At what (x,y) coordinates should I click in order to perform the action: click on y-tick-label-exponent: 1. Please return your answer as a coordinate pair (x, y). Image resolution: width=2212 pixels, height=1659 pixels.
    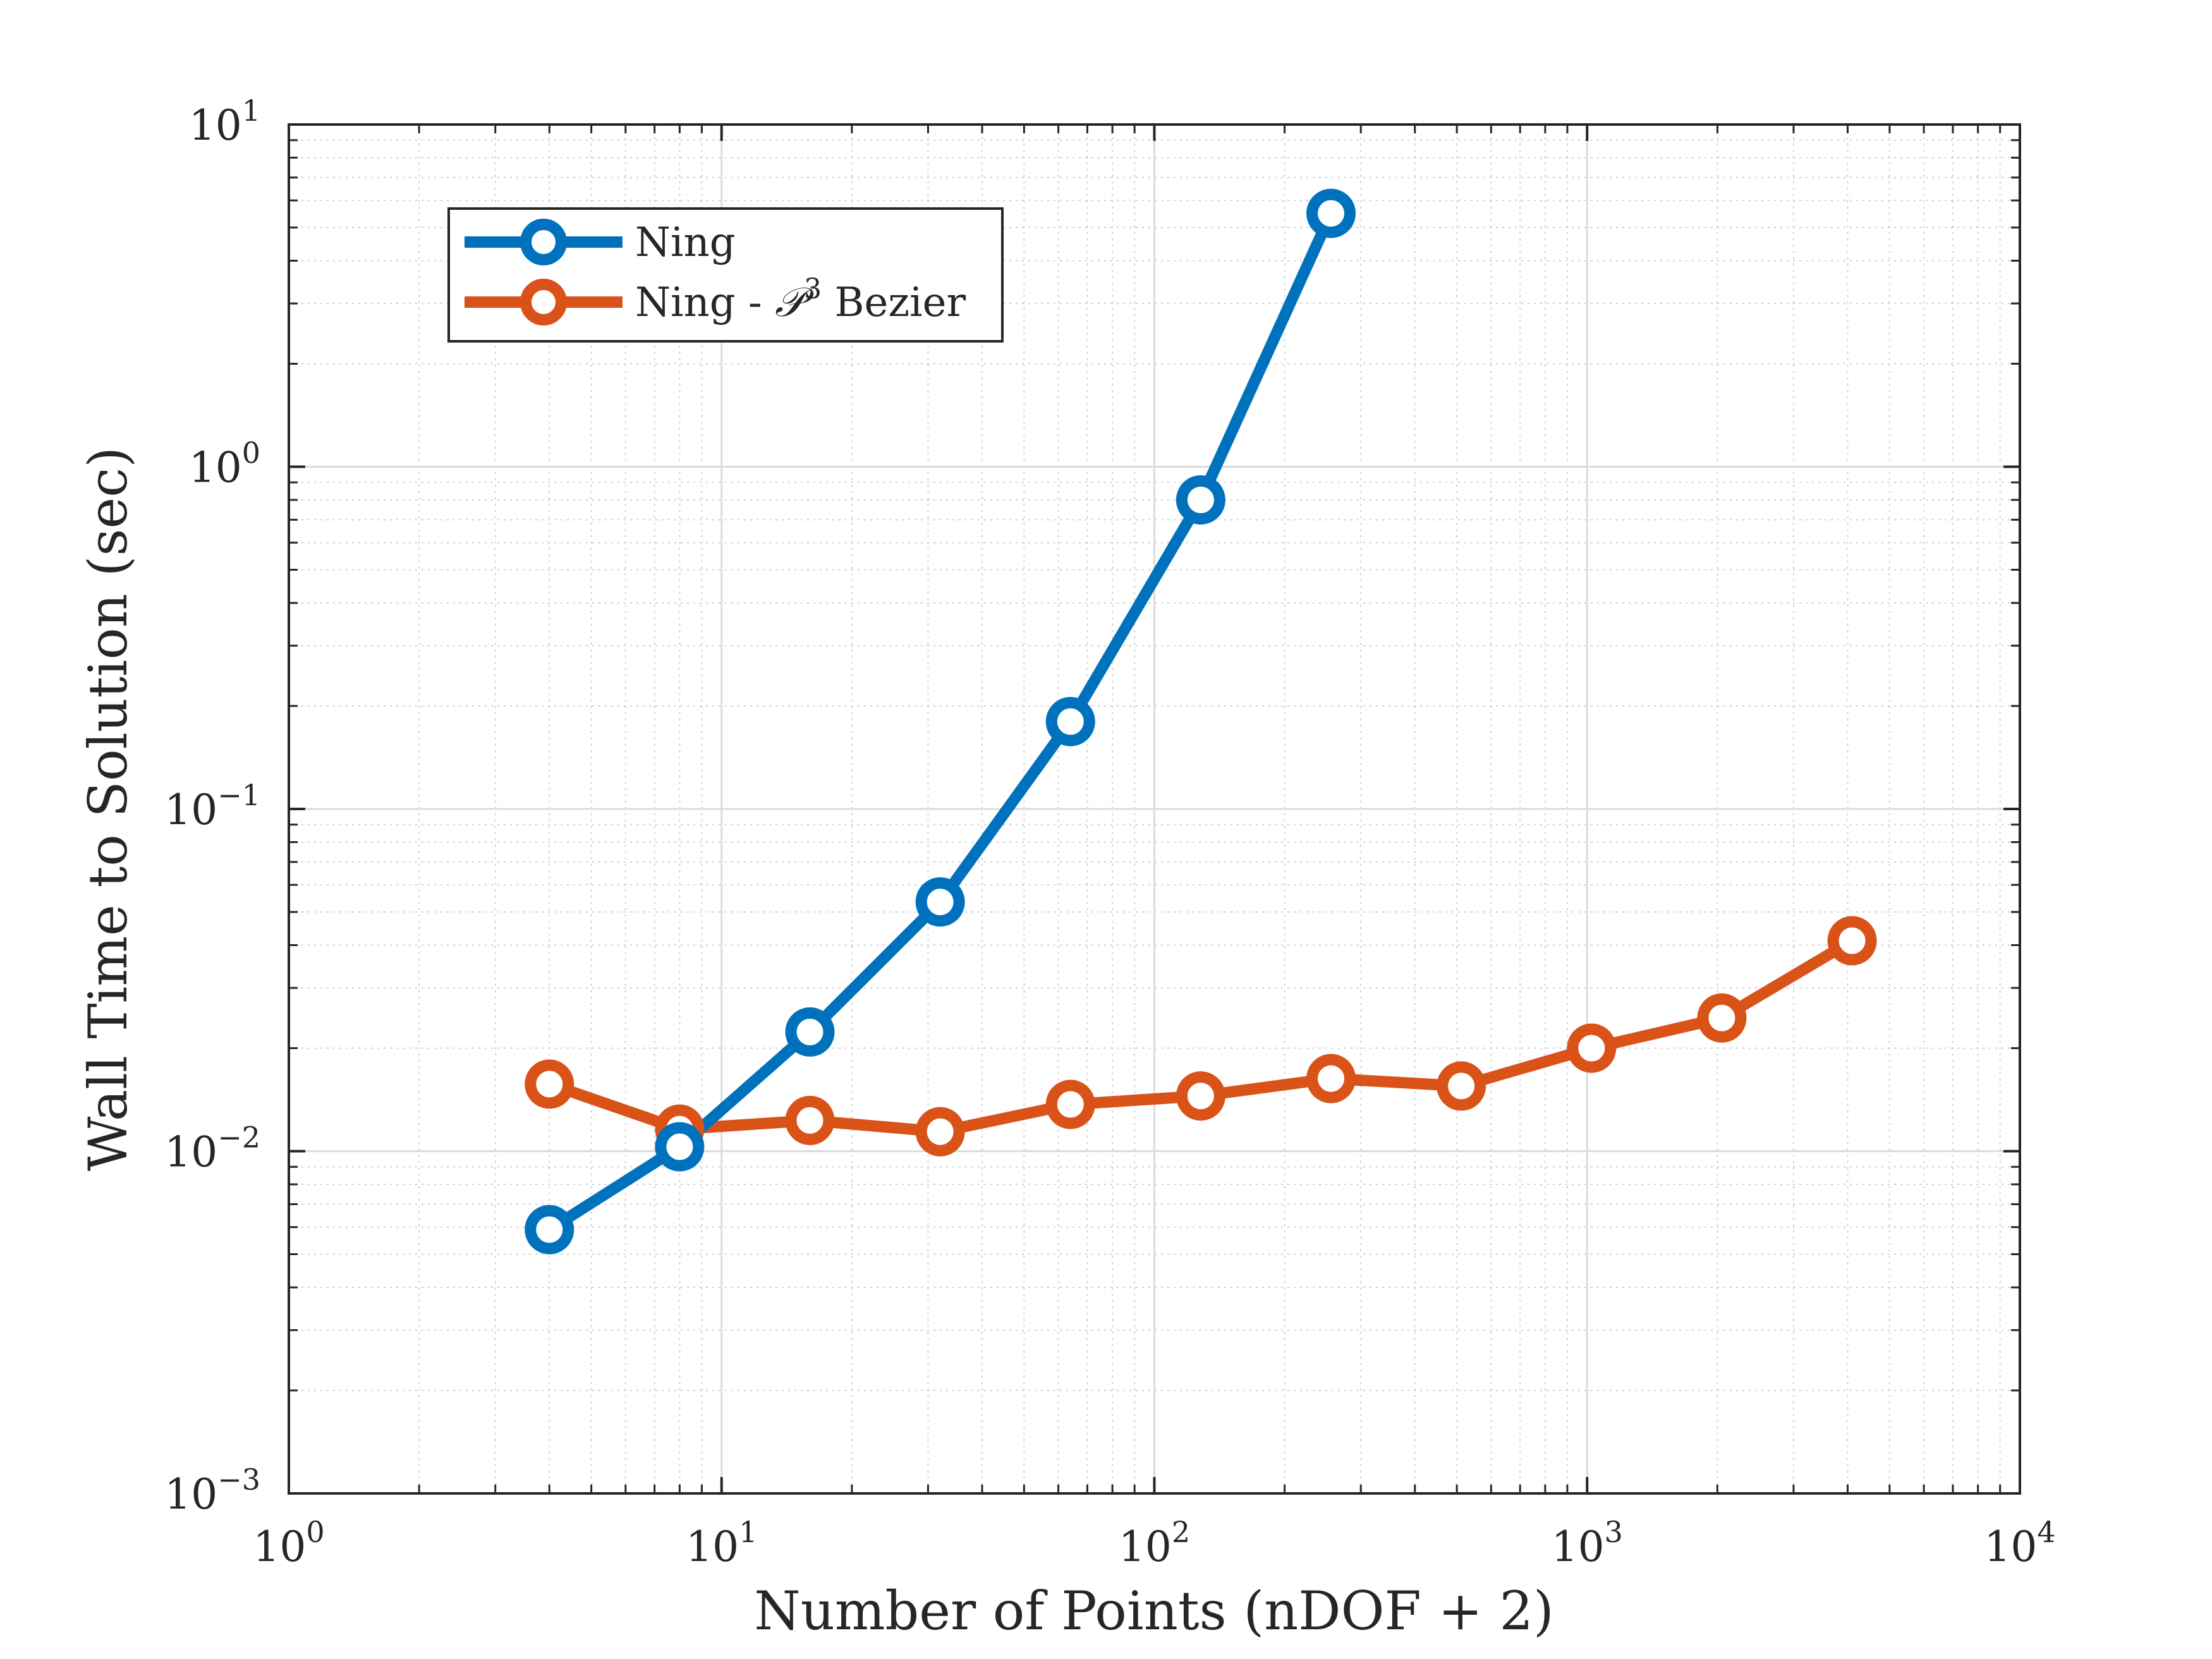
    Looking at the image, I should click on (251, 111).